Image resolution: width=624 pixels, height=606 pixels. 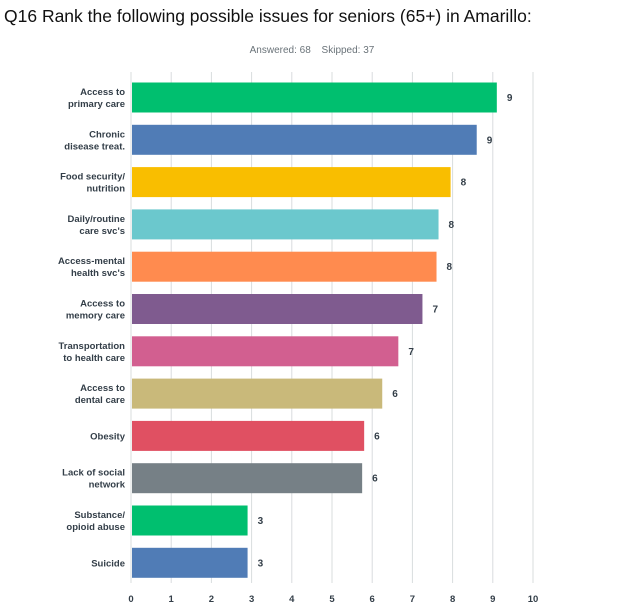 I want to click on category-label: Obesity, so click(x=108, y=436).